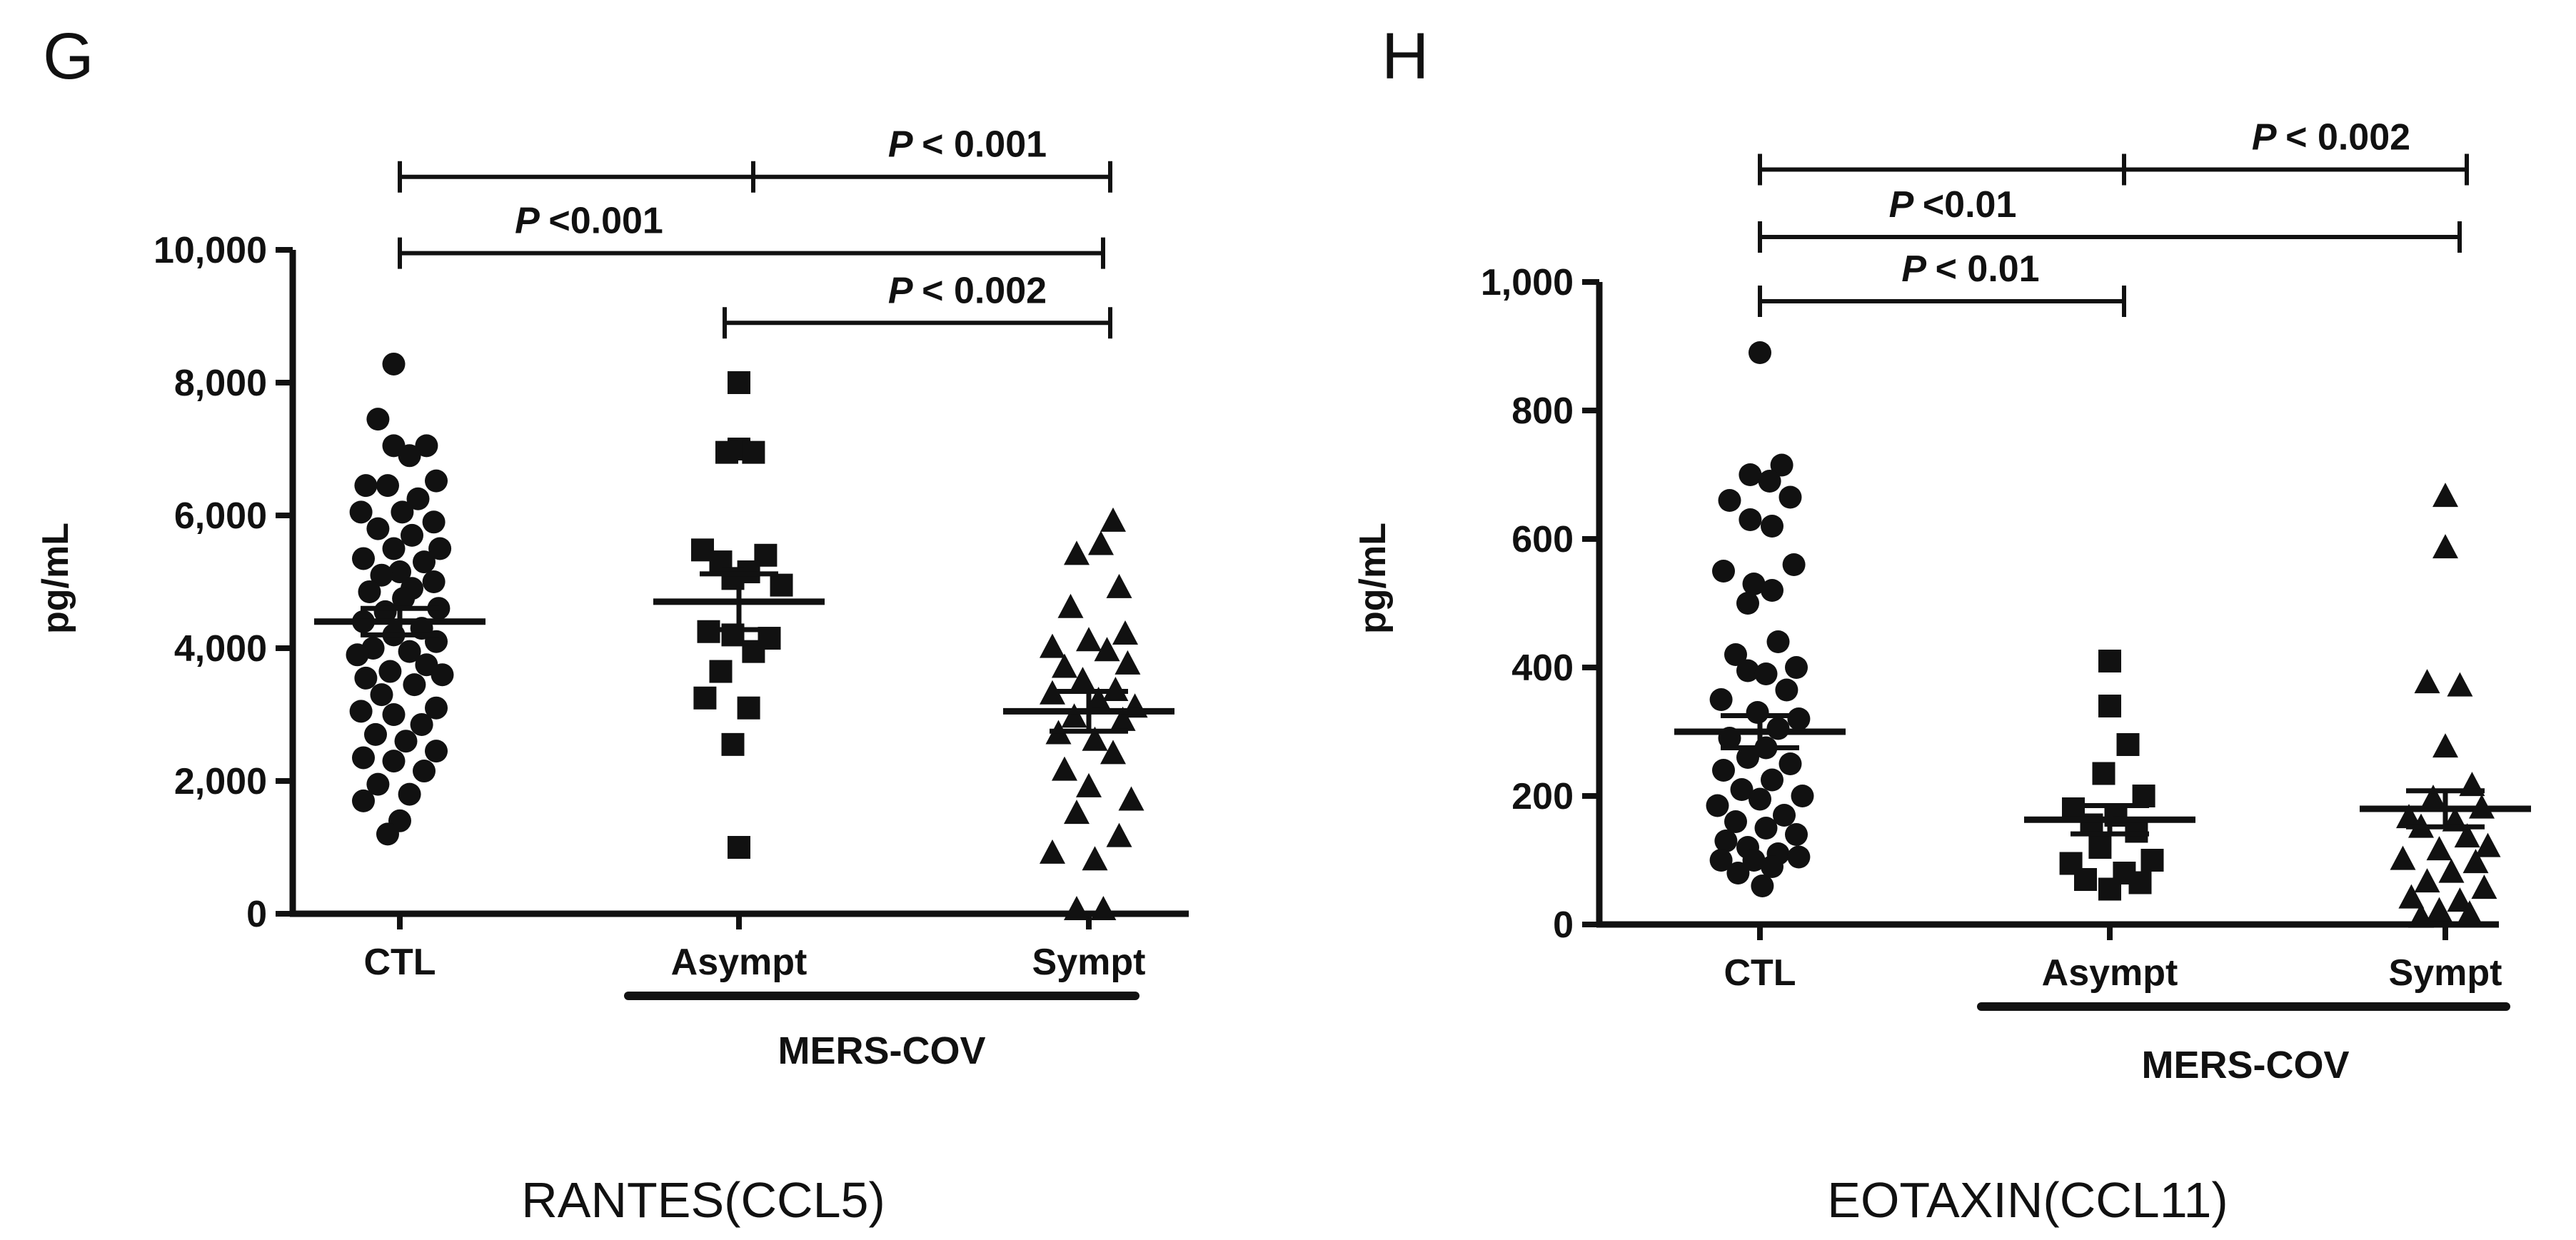 The width and height of the screenshot is (2576, 1240). Describe the element at coordinates (399, 963) in the screenshot. I see `category-label: CTL` at that location.